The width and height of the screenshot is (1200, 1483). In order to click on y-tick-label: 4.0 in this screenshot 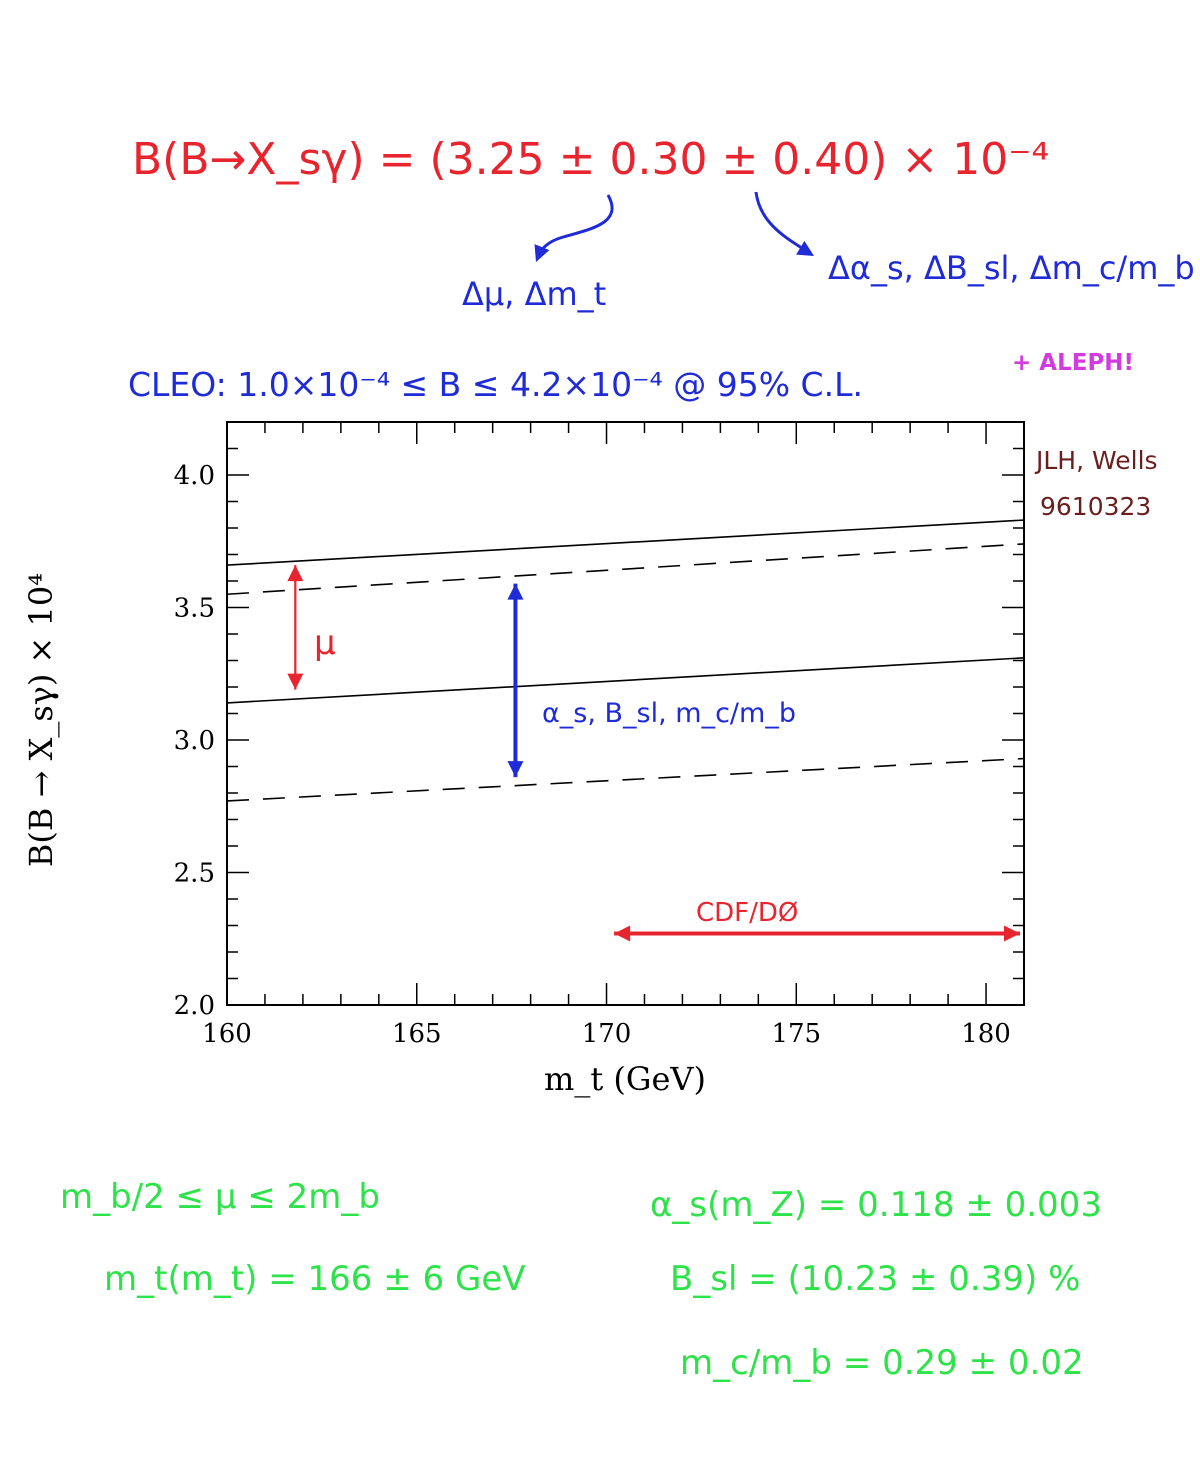, I will do `click(194, 476)`.